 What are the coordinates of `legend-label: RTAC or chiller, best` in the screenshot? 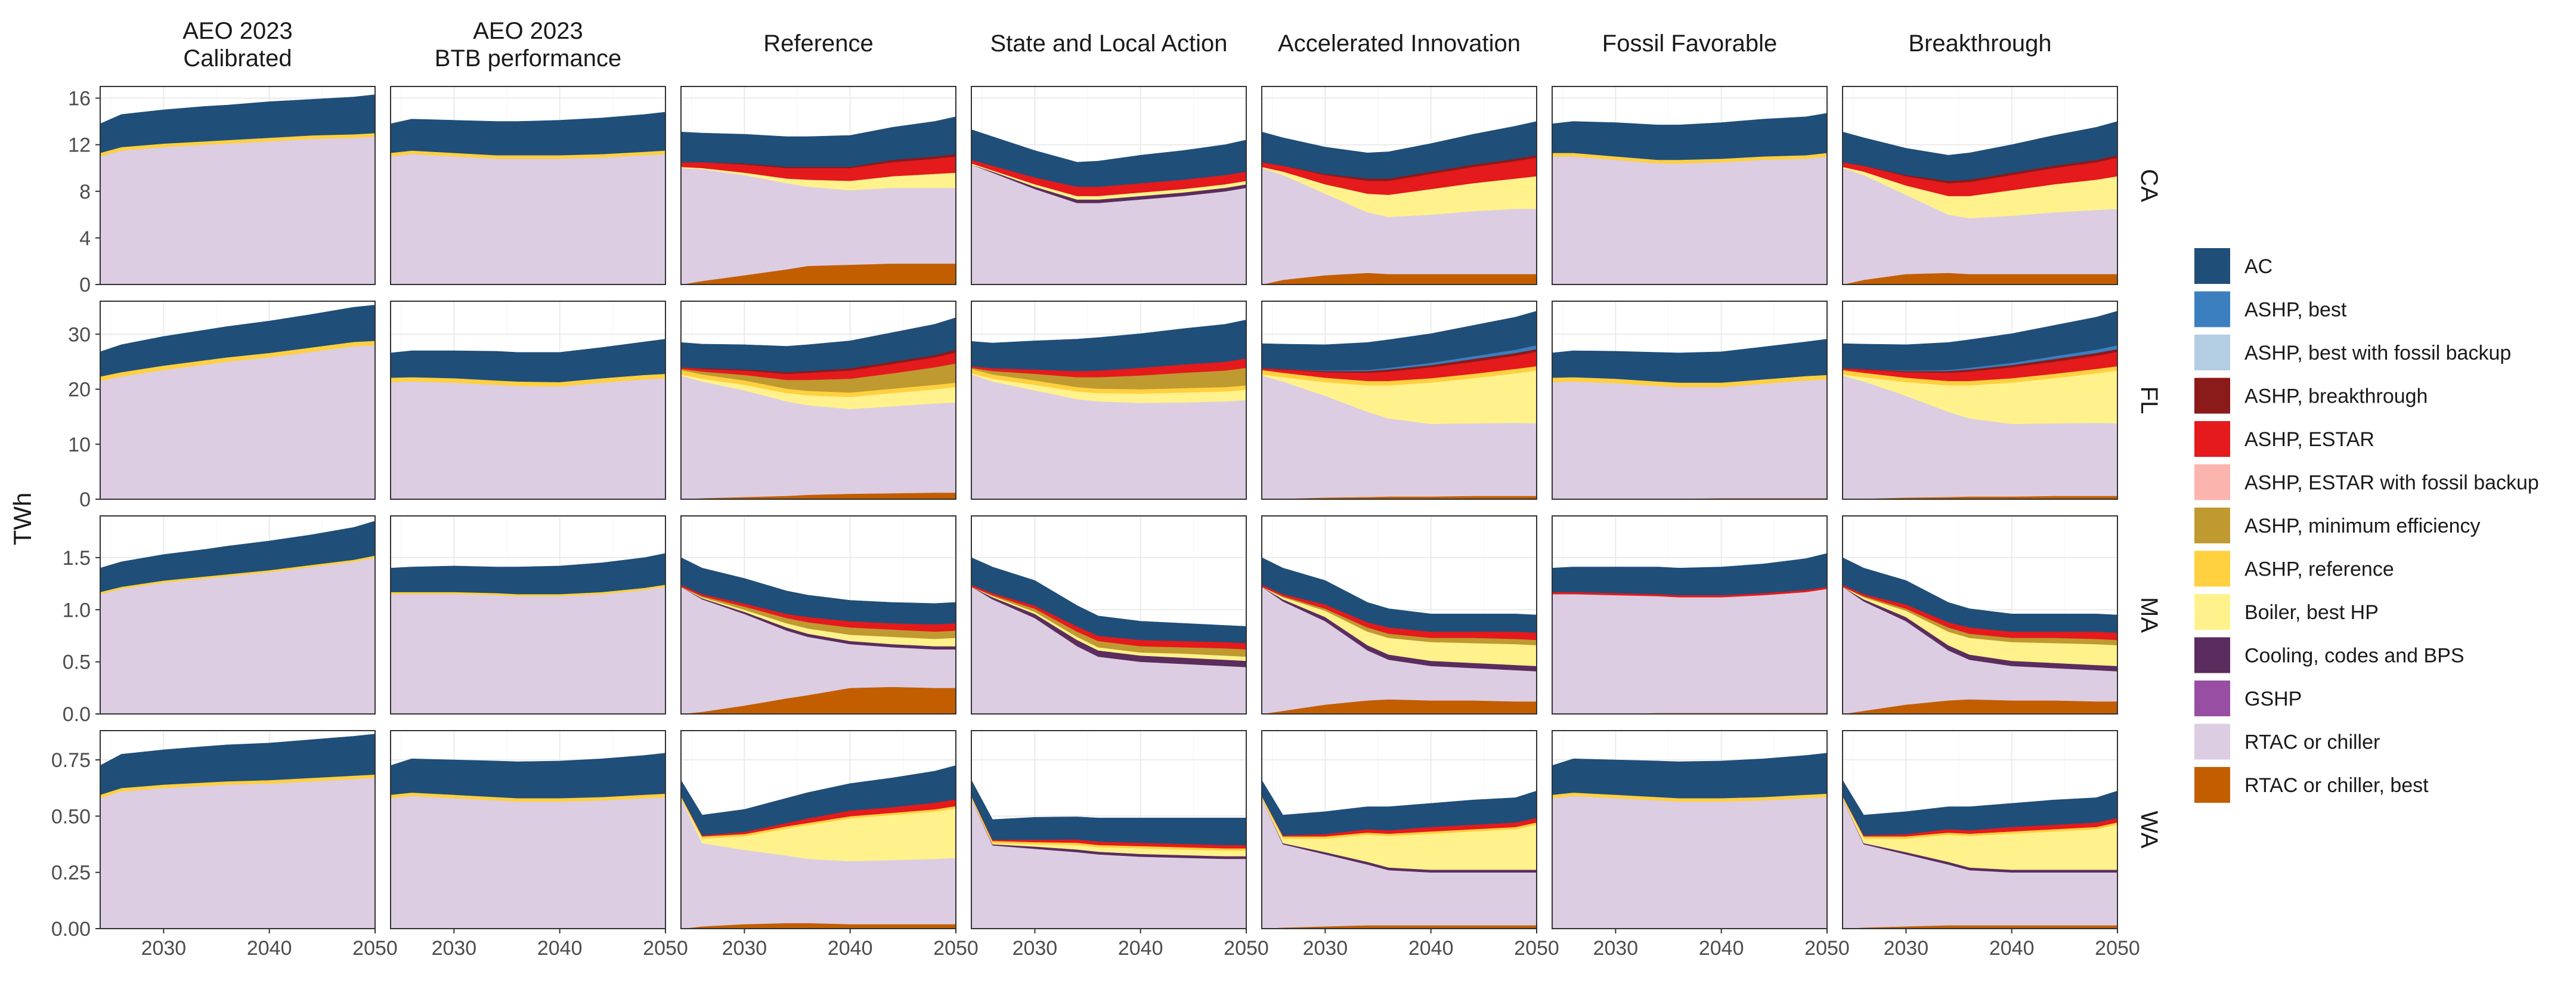 It's located at (2336, 785).